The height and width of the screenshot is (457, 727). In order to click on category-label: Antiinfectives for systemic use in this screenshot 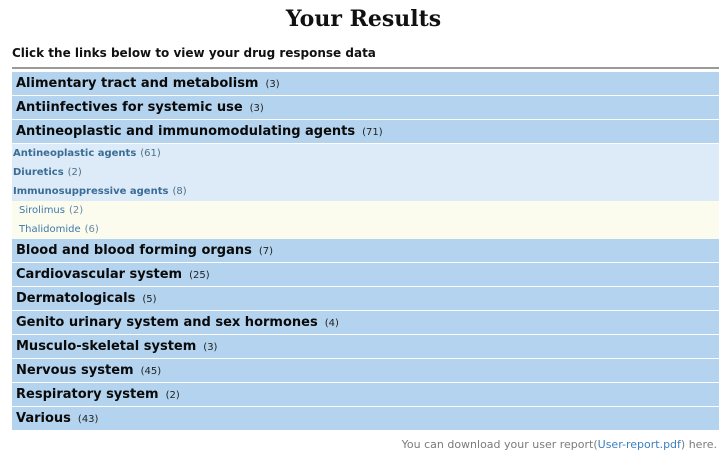, I will do `click(129, 107)`.